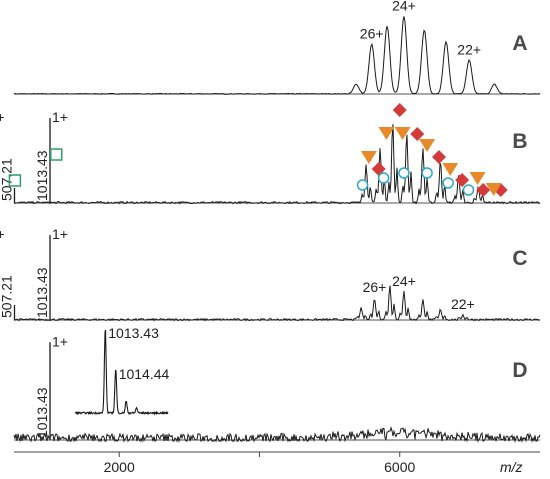 The image size is (550, 479). I want to click on x-axis: 2000 6000 m/z, so click(277, 463).